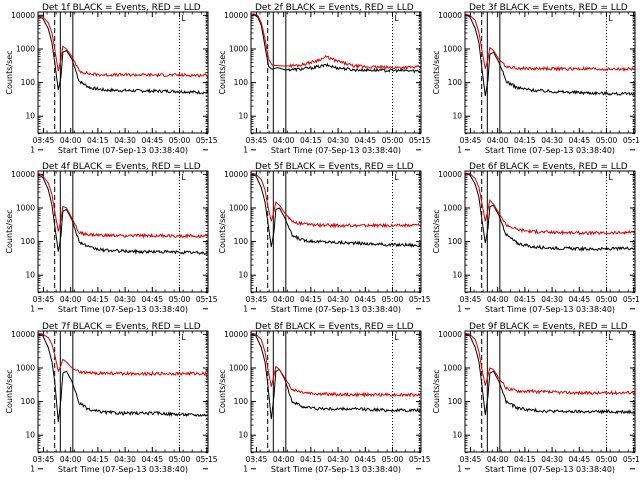  Describe the element at coordinates (334, 8) in the screenshot. I see `chart-title: Det 2f BLACK = Events, RED = LLD` at that location.